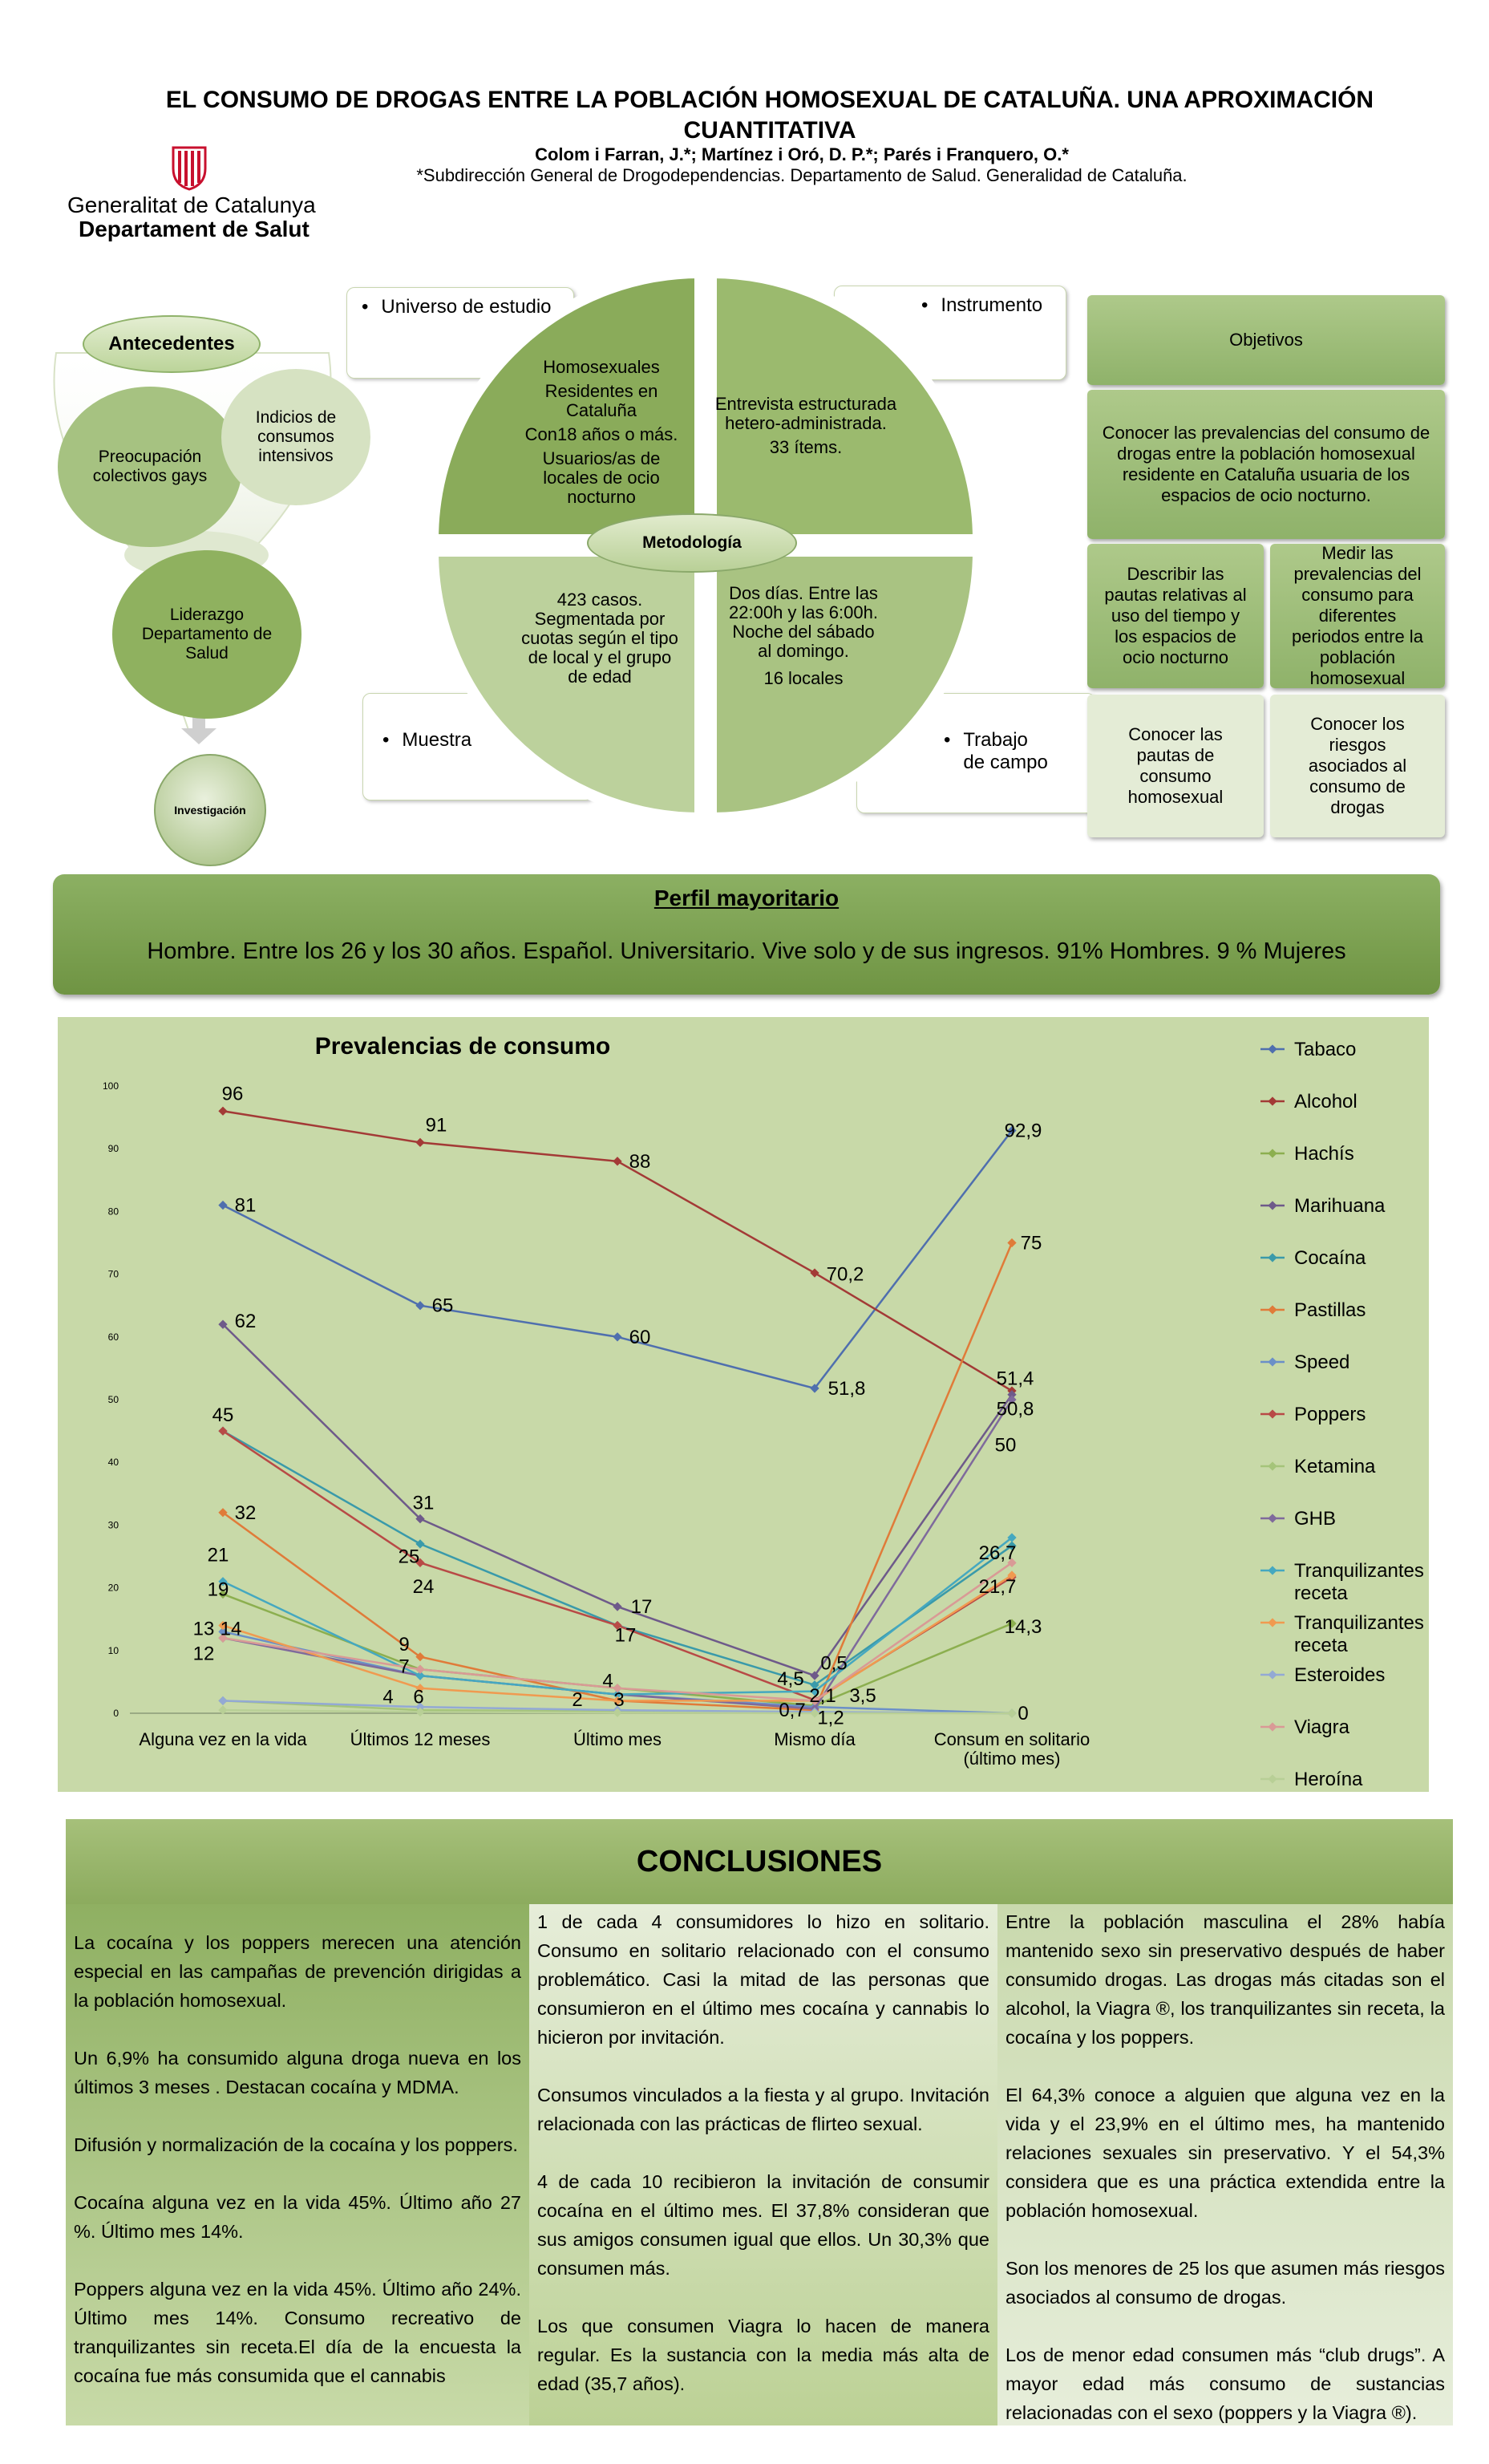 This screenshot has height=2464, width=1489. Describe the element at coordinates (1266, 340) in the screenshot. I see `objetivos-title: Objetivos` at that location.